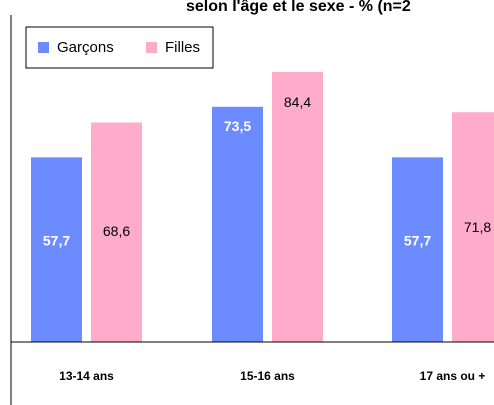  I want to click on legend: Garçons Filles, so click(119, 47).